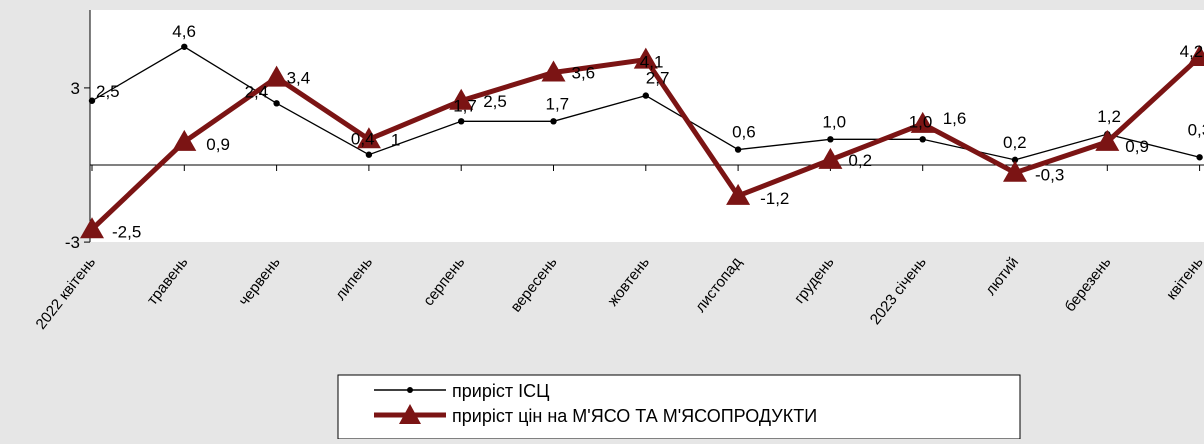 This screenshot has width=1204, height=444. What do you see at coordinates (584, 72) in the screenshot?
I see `data-label-meat: 3,6` at bounding box center [584, 72].